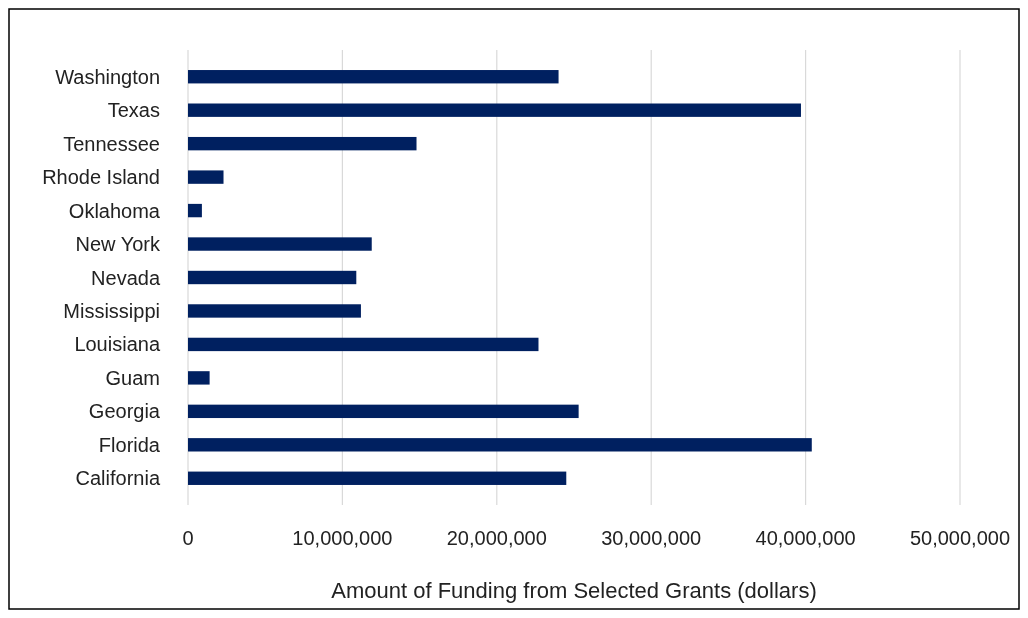 The height and width of the screenshot is (618, 1028). I want to click on x-axis-title: Amount of Funding from Selected Grants (dollars), so click(574, 590).